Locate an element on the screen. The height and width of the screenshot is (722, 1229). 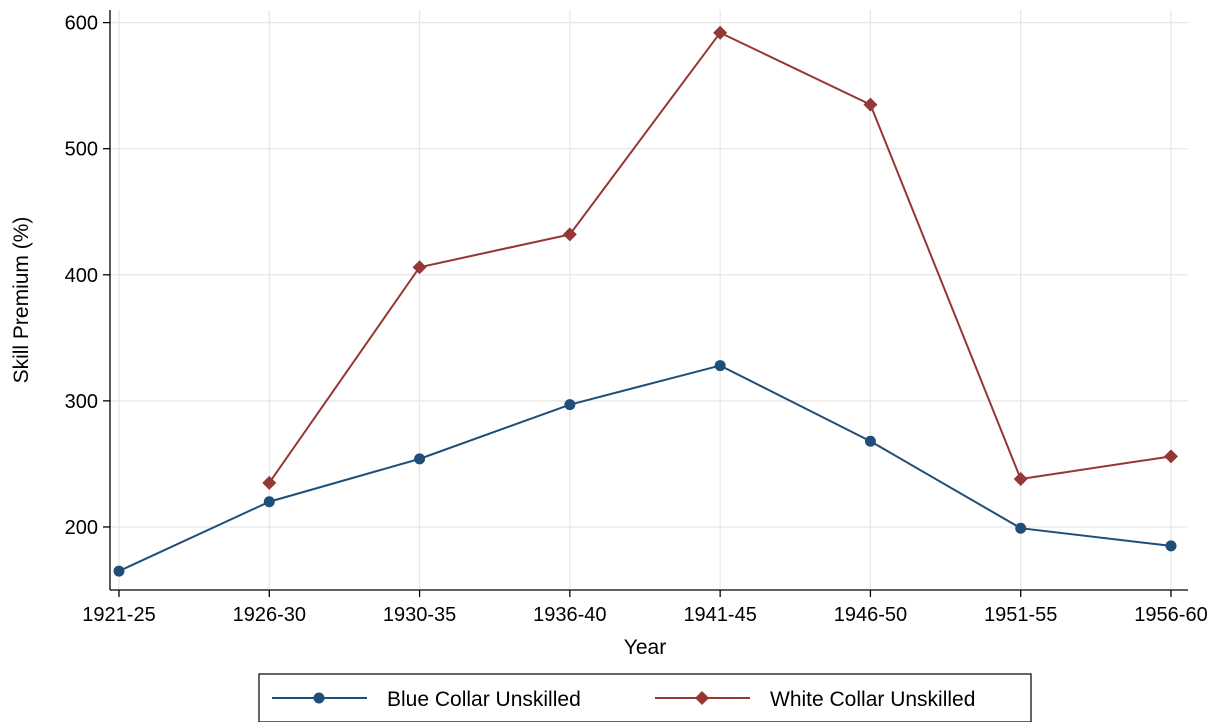
legend-box is located at coordinates (645, 697).